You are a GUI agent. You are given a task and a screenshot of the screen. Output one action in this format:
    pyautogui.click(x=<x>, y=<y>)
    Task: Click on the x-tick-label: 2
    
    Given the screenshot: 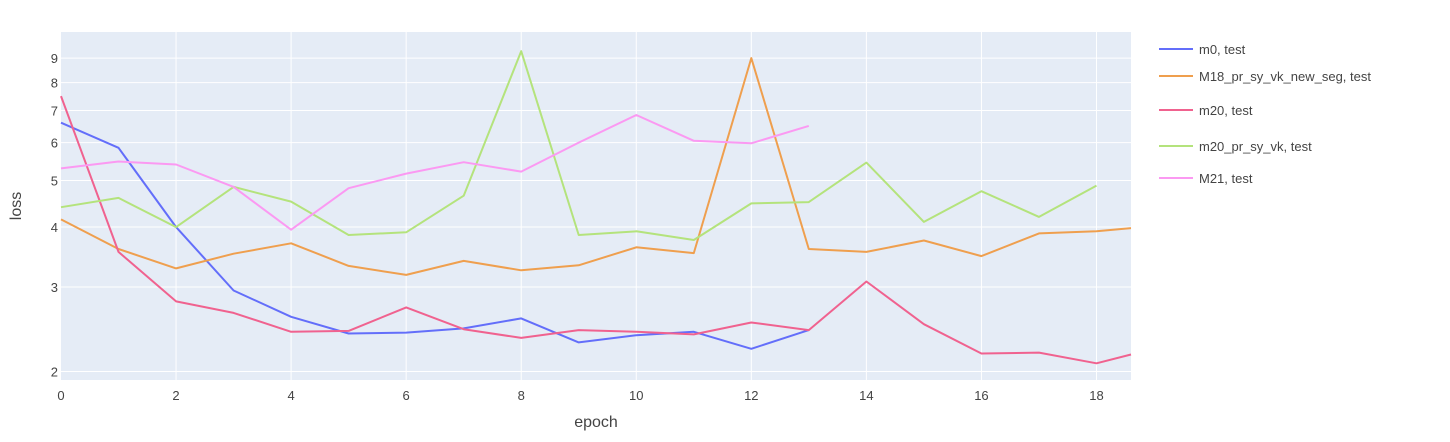 What is the action you would take?
    pyautogui.click(x=175, y=395)
    